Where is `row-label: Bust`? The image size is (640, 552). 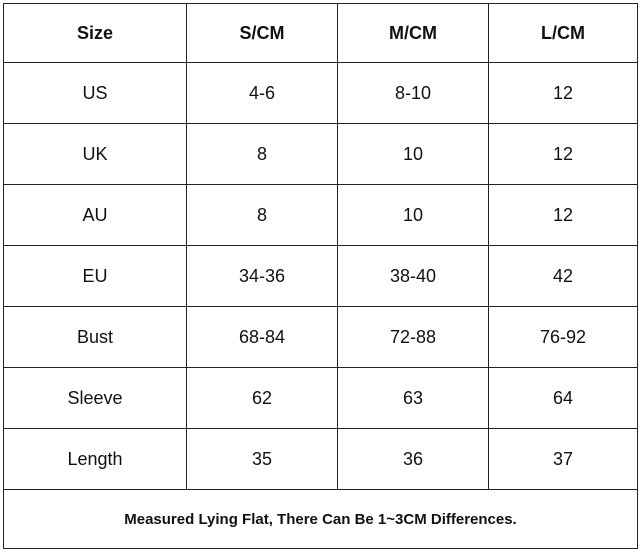 row-label: Bust is located at coordinates (95, 337).